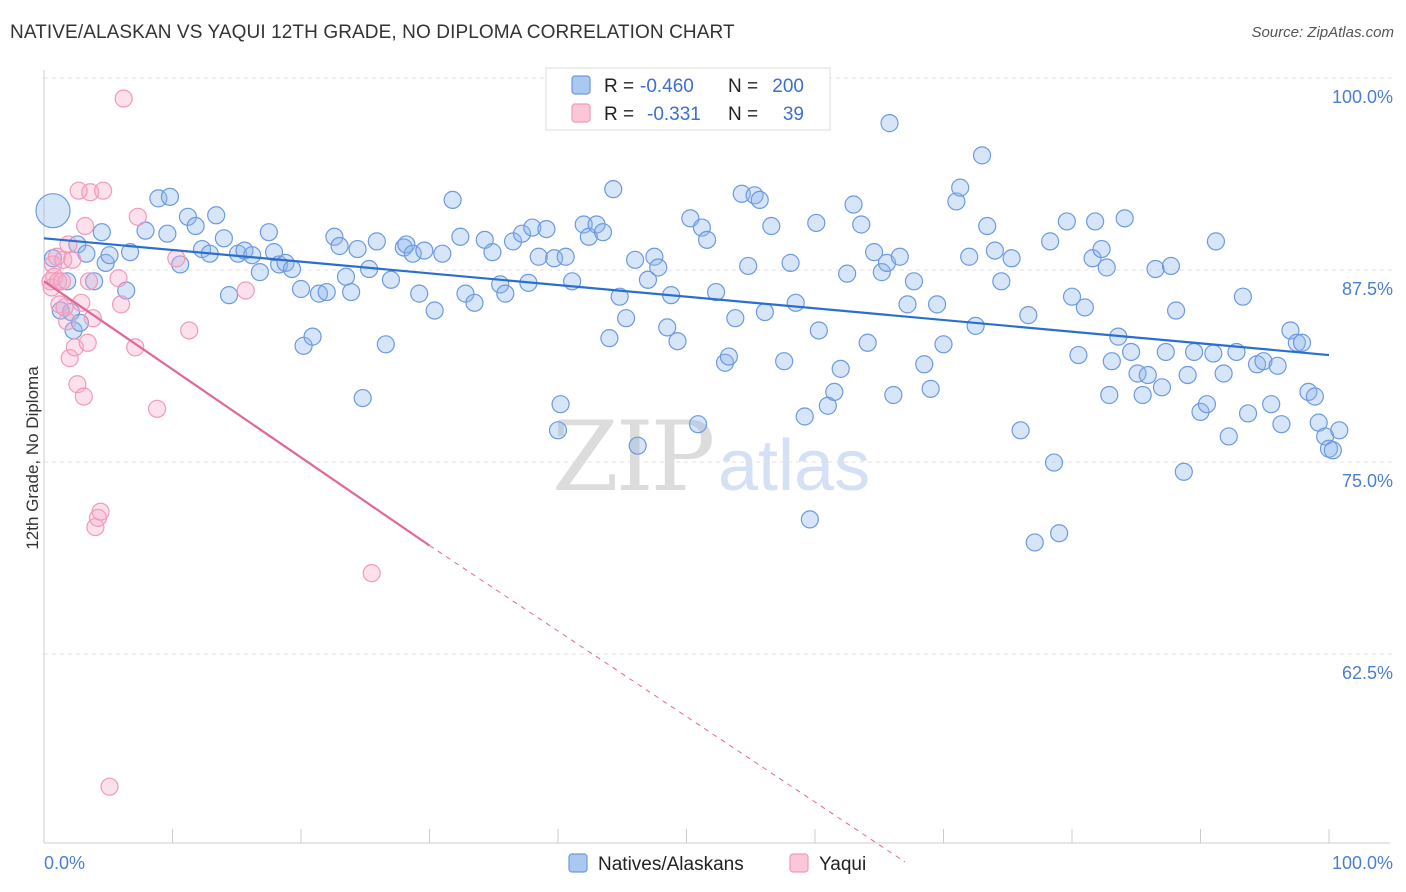 This screenshot has width=1406, height=892. I want to click on bottom-legend-swatch-natives, so click(578, 863).